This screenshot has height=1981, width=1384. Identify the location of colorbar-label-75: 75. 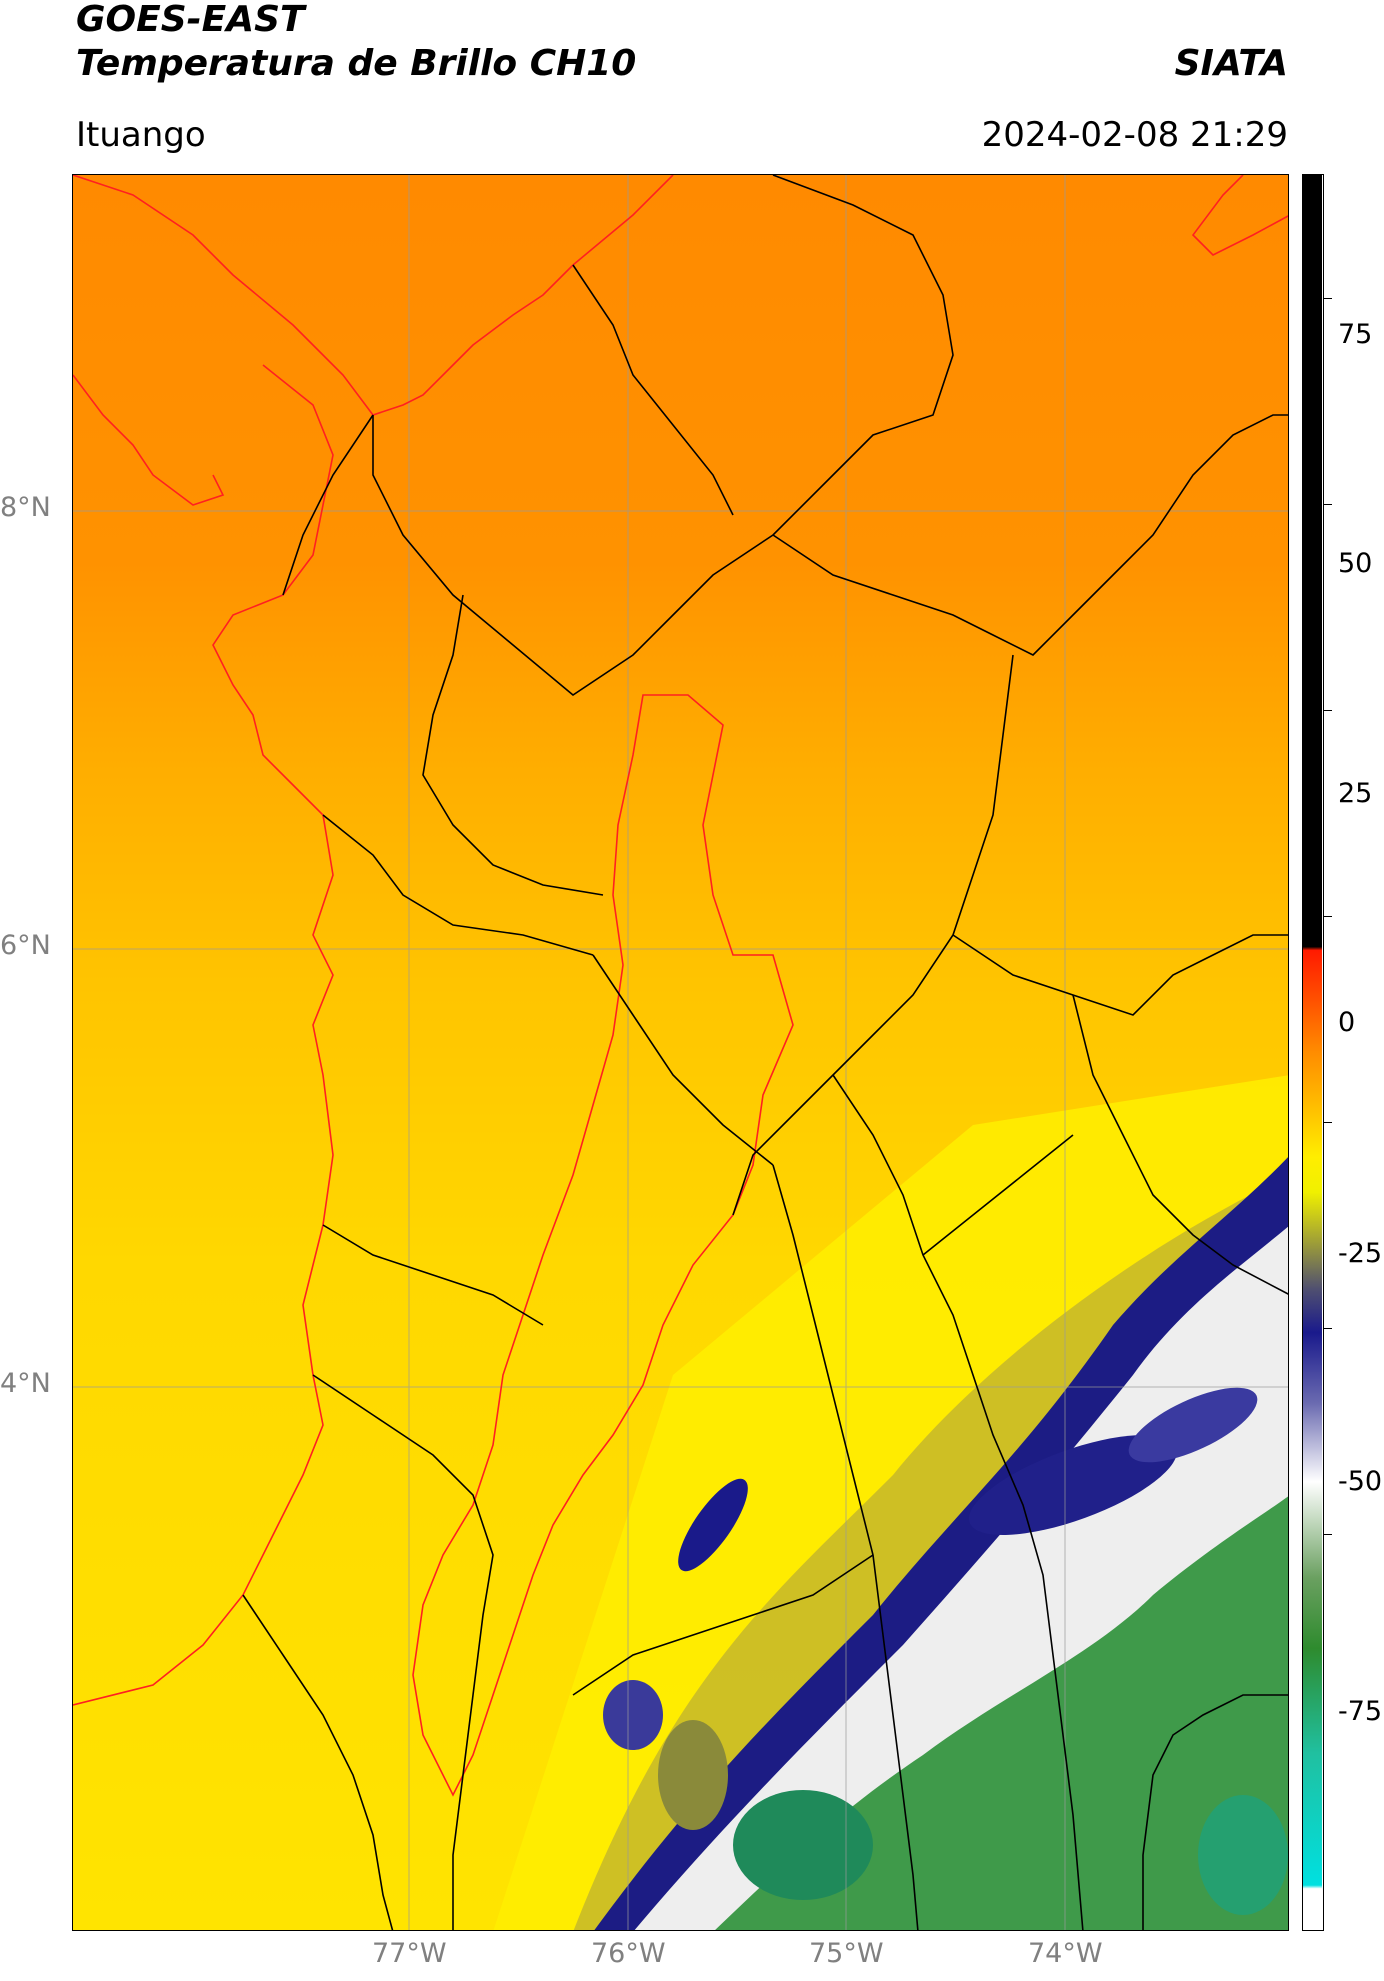
(1355, 334).